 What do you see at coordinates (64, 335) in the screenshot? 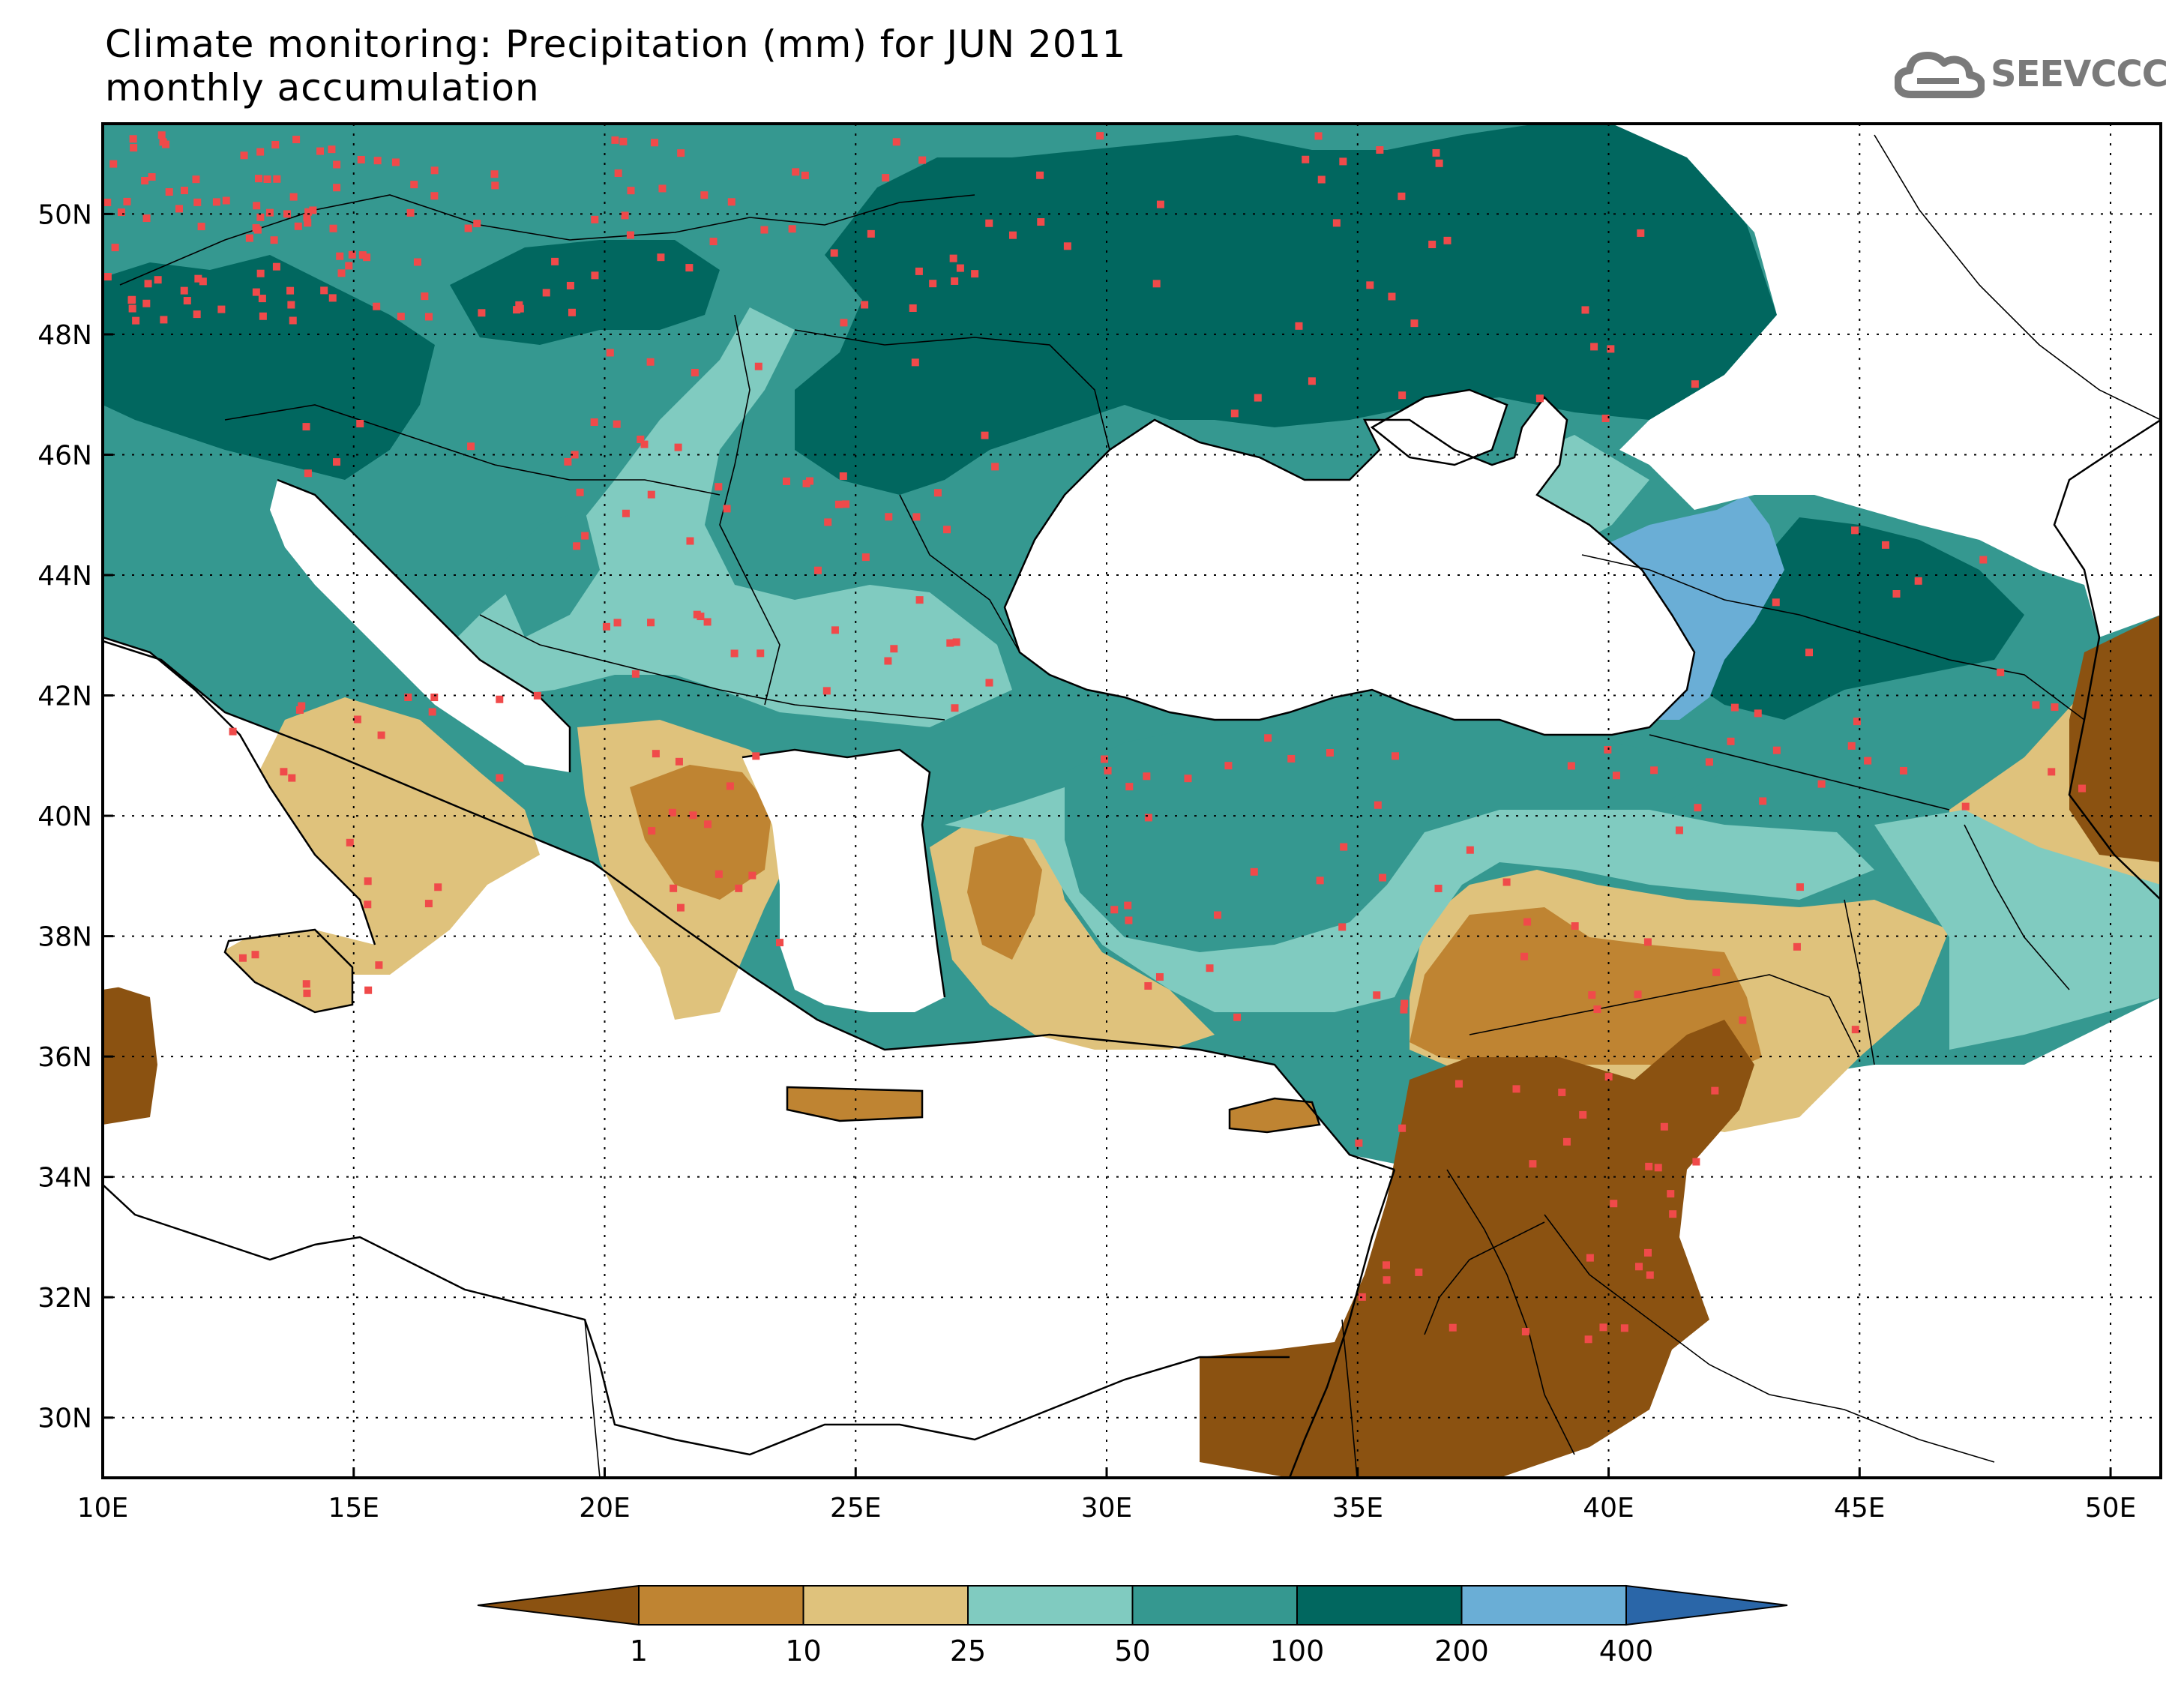
I see `y-tick-label: 48N` at bounding box center [64, 335].